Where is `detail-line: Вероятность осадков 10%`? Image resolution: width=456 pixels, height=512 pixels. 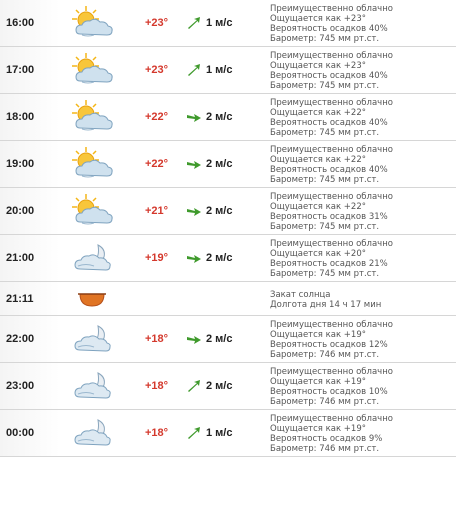 detail-line: Вероятность осадков 10% is located at coordinates (329, 392).